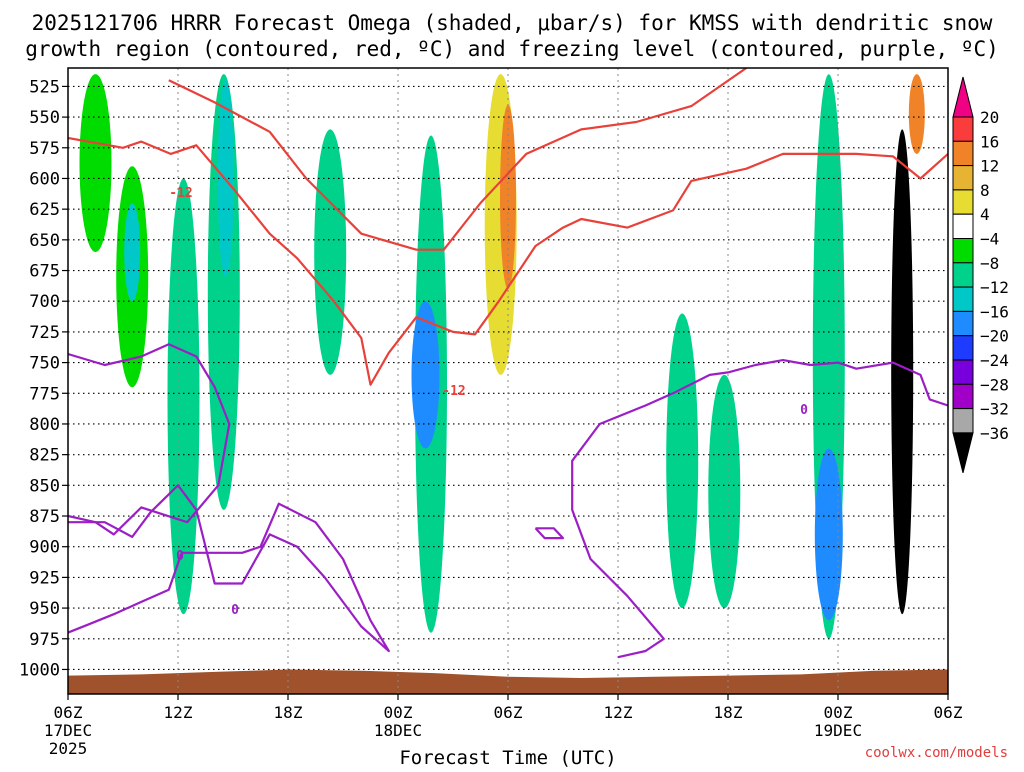 The image size is (1024, 772). I want to click on colorbar-label: −12, so click(994, 287).